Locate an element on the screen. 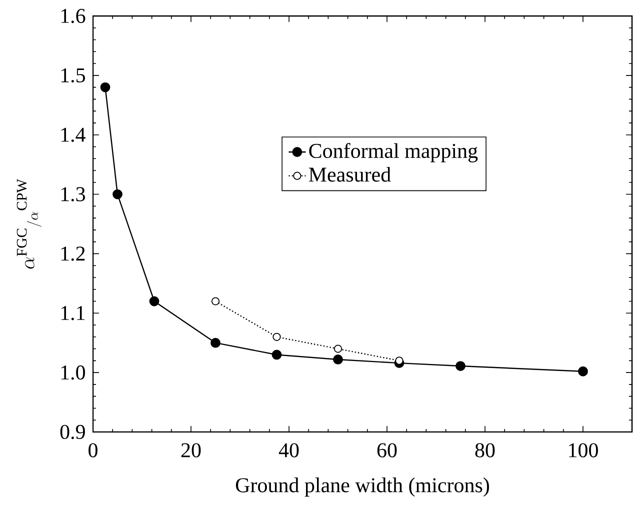 This screenshot has width=633, height=513. x-axis-title: Ground plane width (microns) is located at coordinates (362, 487).